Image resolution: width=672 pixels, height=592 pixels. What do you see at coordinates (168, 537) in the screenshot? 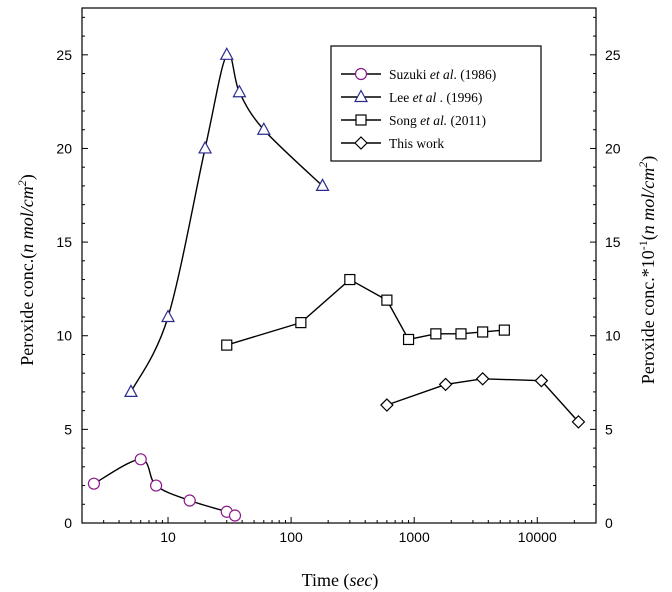
I see `x-tick-label: 10` at bounding box center [168, 537].